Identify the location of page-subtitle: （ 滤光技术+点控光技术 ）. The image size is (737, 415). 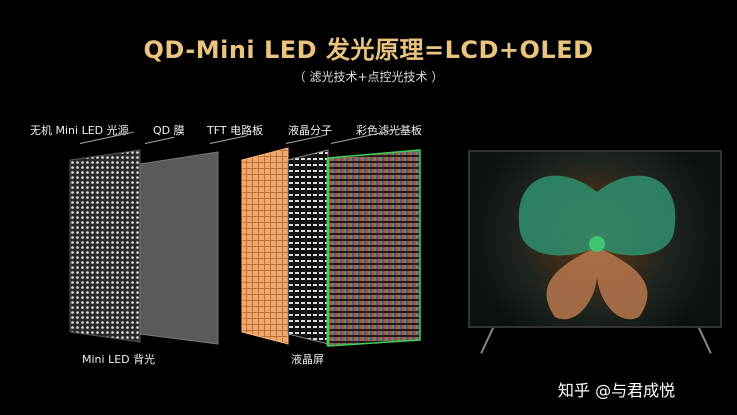
(368, 77).